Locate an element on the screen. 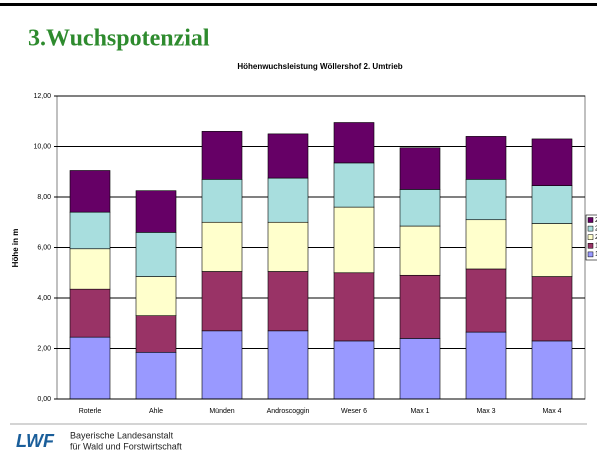 The image size is (597, 461). logo: LWF is located at coordinates (36, 441).